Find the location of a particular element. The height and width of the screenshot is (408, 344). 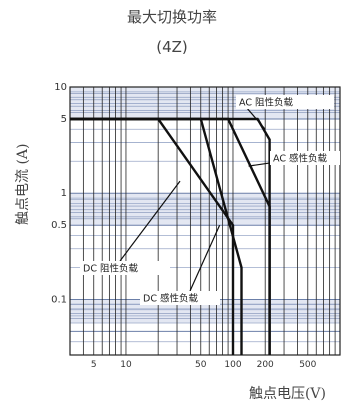

chart-title: 最大切换功率 is located at coordinates (171, 17).